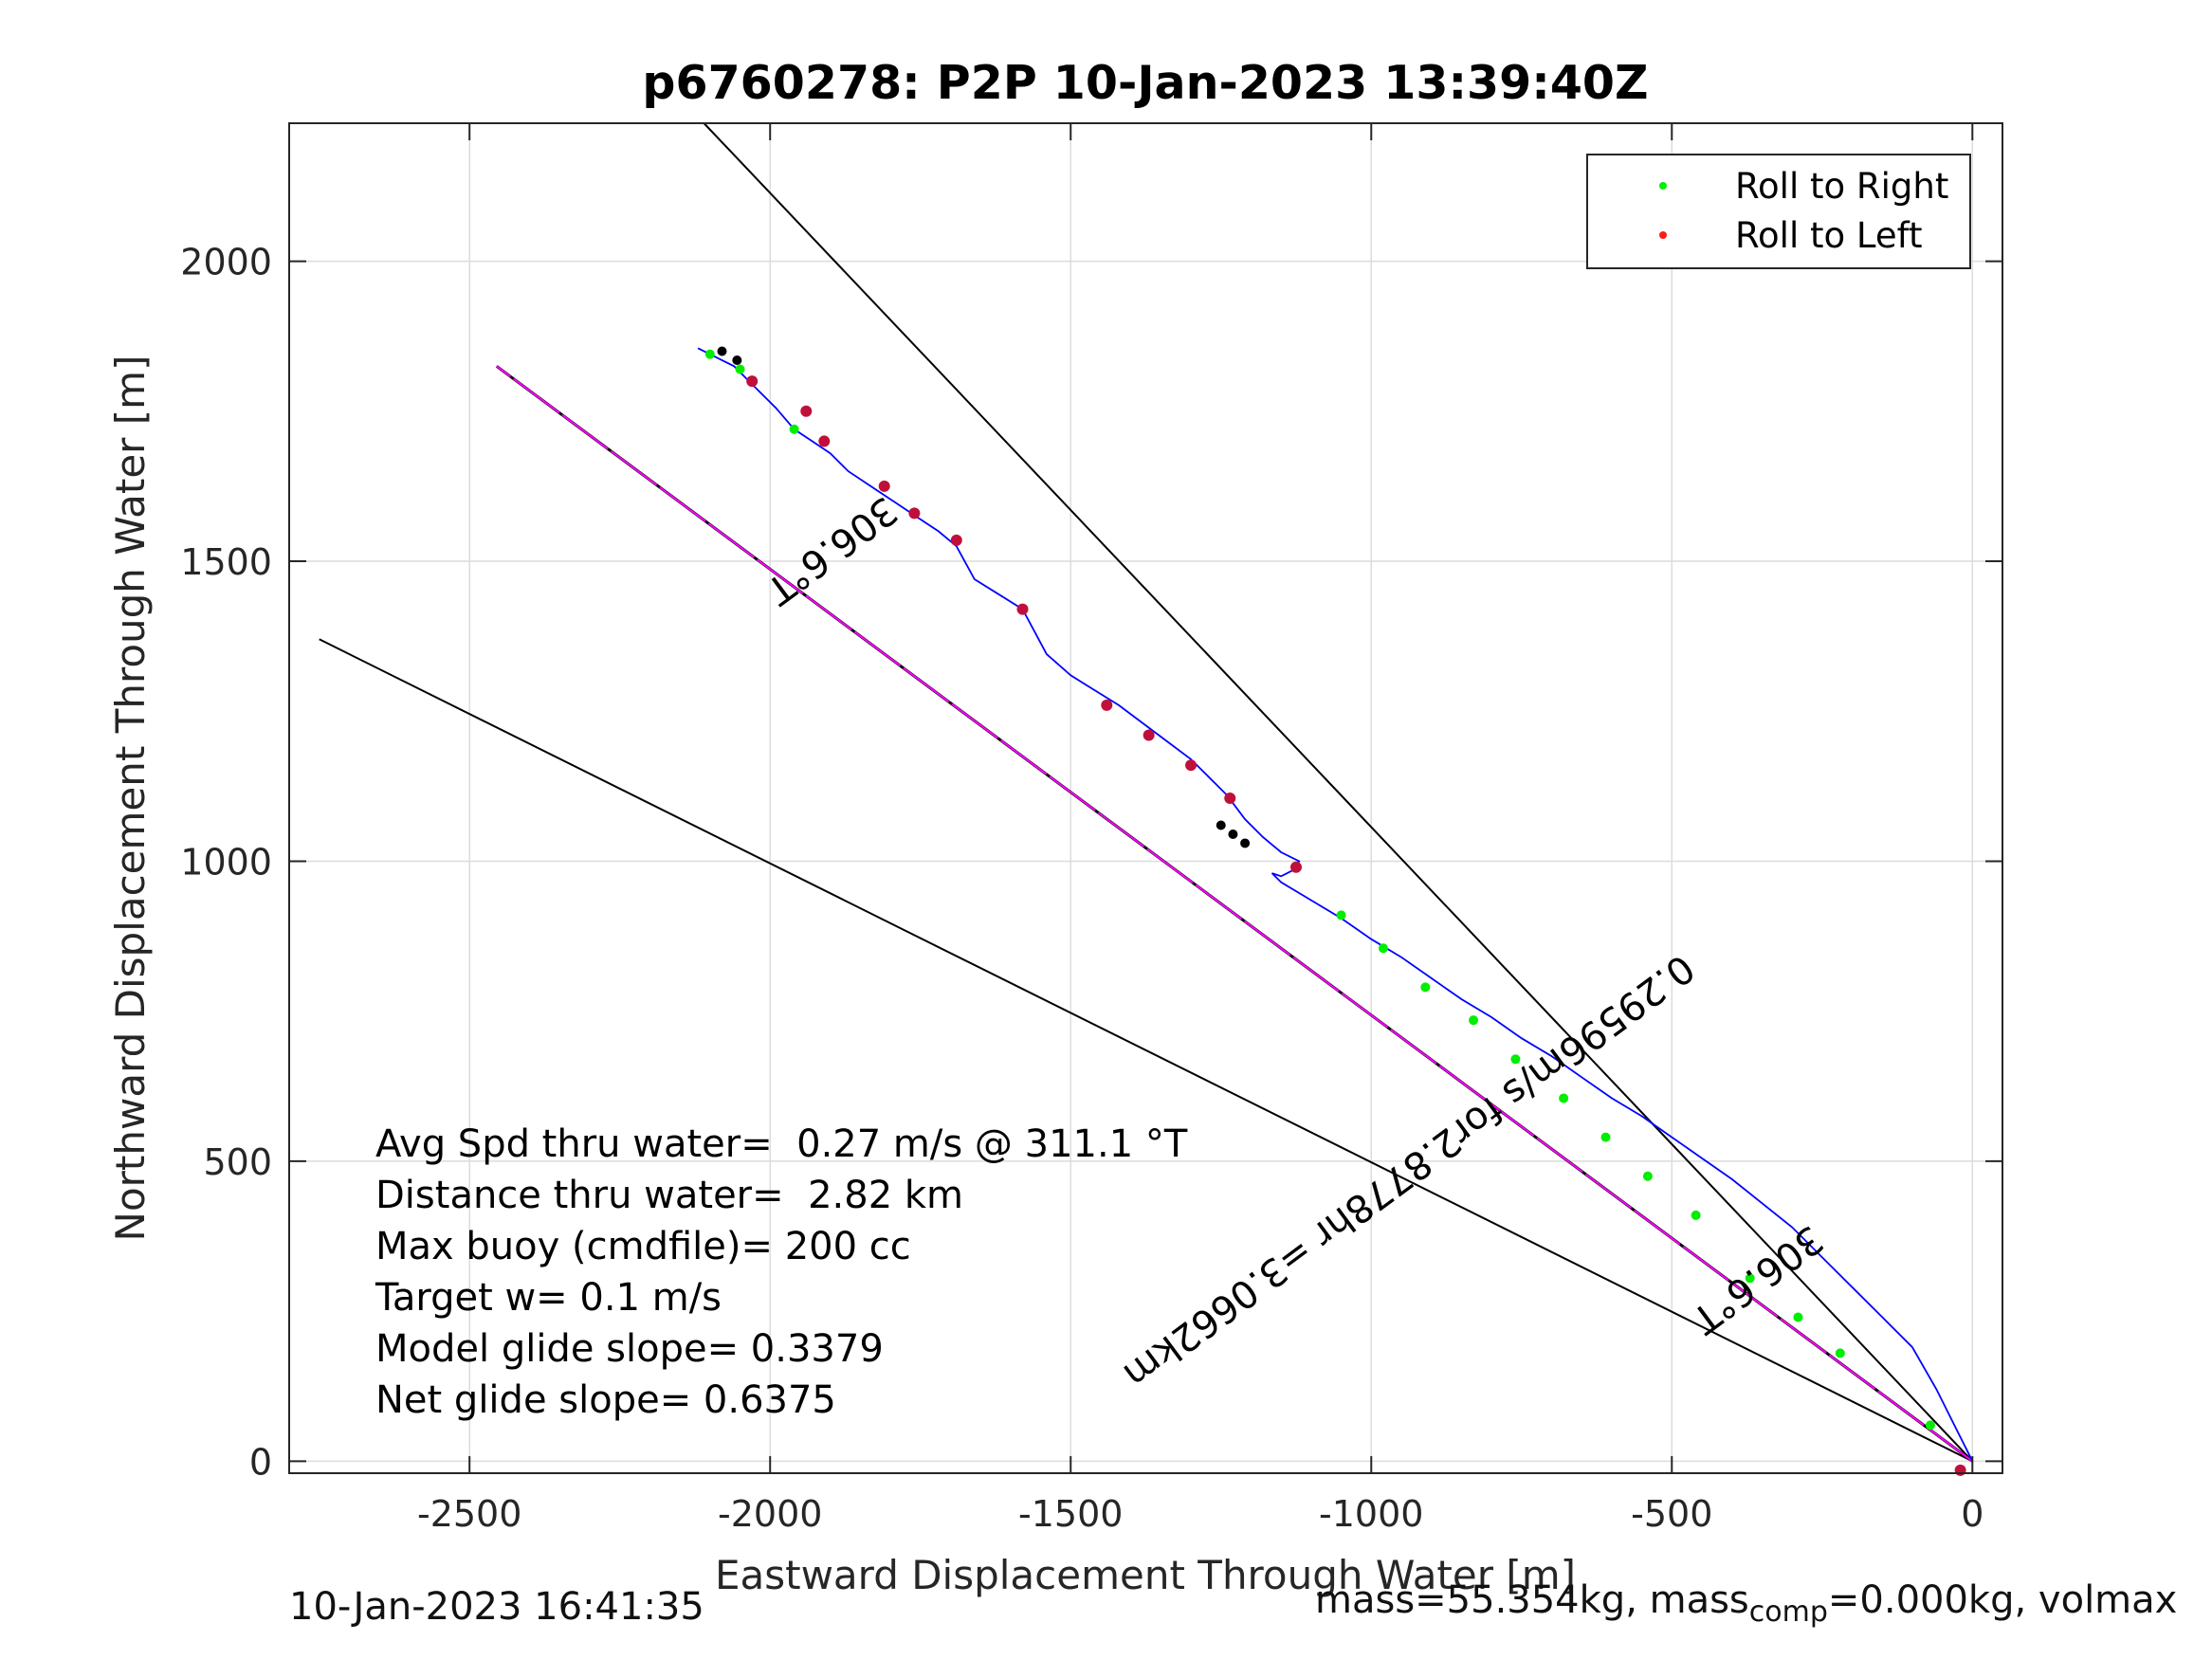  Describe the element at coordinates (770, 1514) in the screenshot. I see `x-tick-label: -2000` at that location.